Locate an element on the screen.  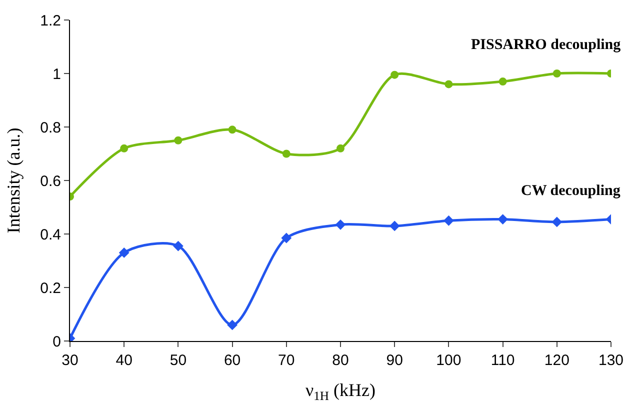
x-axis-title: ν$_{1H}$ (kHz) is located at coordinates (340, 391).